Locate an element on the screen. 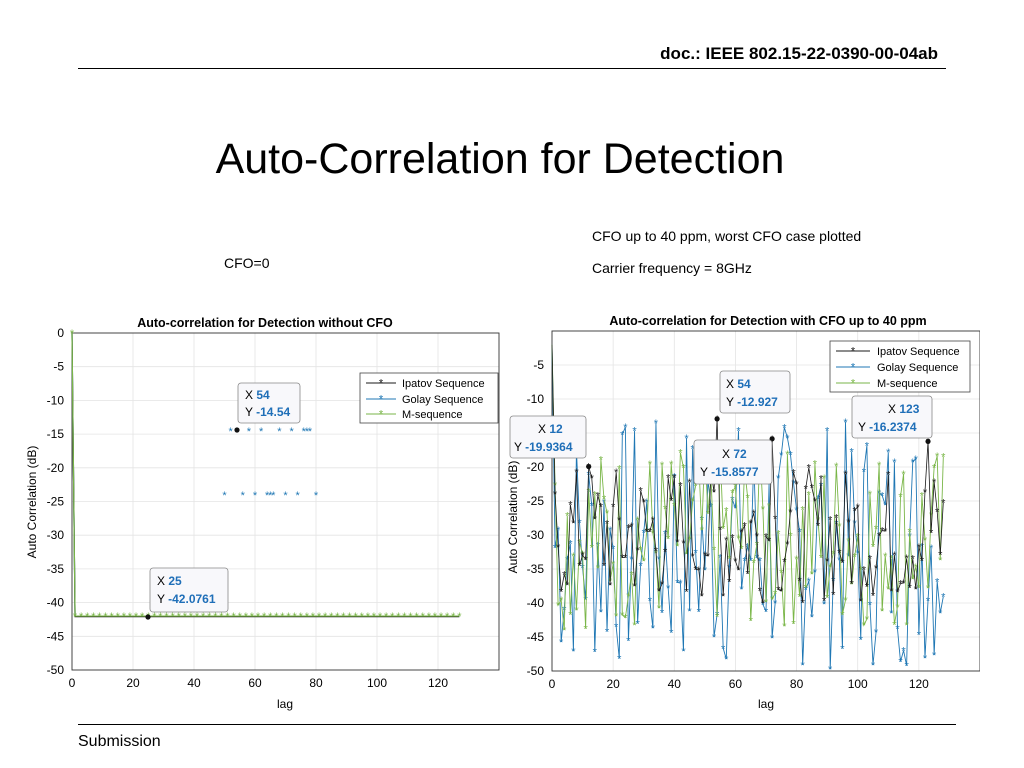  legend-golay: Golay Sequence is located at coordinates (442, 400).